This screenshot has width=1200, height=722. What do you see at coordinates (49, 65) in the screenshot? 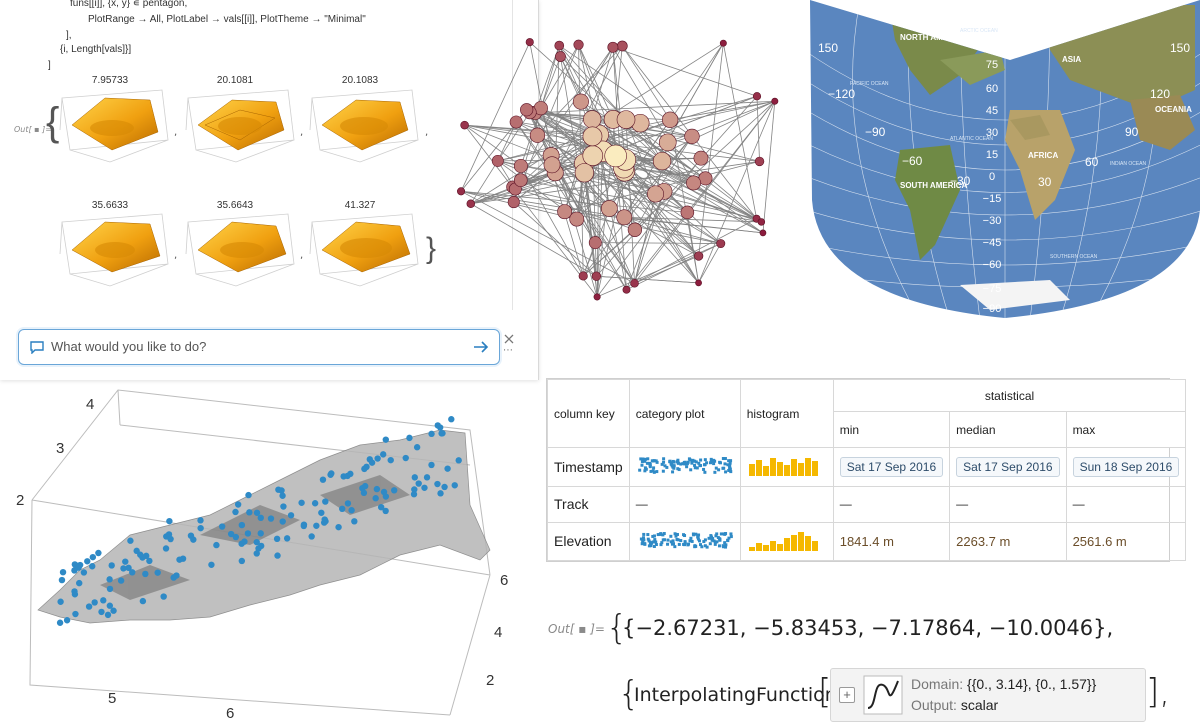
I see `code-line: ]` at bounding box center [49, 65].